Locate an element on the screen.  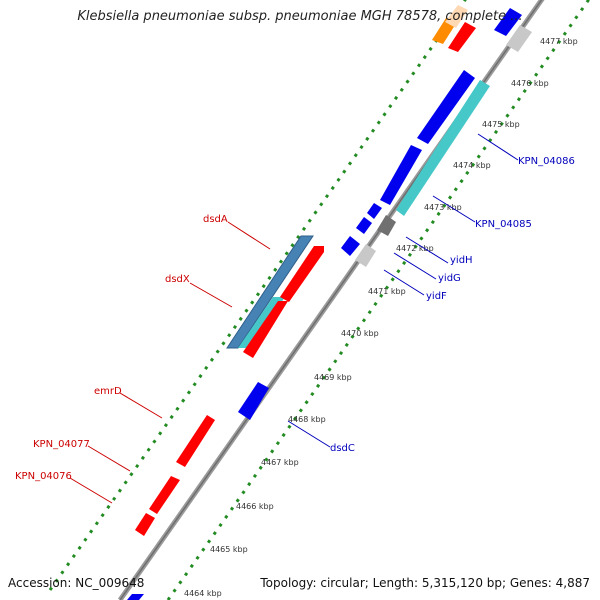
scale-label-4469: 4469 kbp is located at coordinates (333, 377).